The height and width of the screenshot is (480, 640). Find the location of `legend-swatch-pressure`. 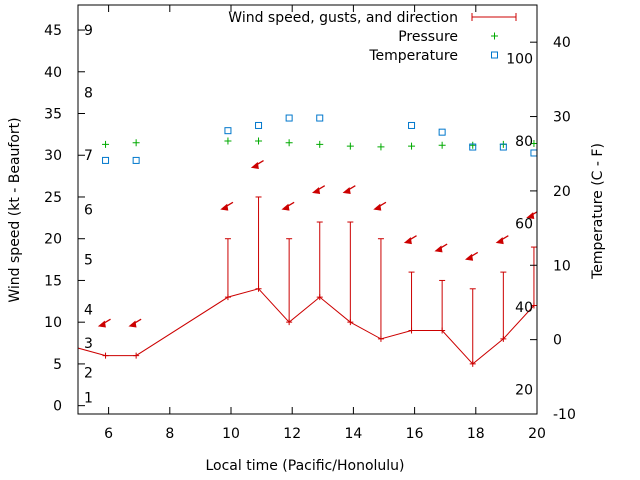

legend-swatch-pressure is located at coordinates (494, 36).